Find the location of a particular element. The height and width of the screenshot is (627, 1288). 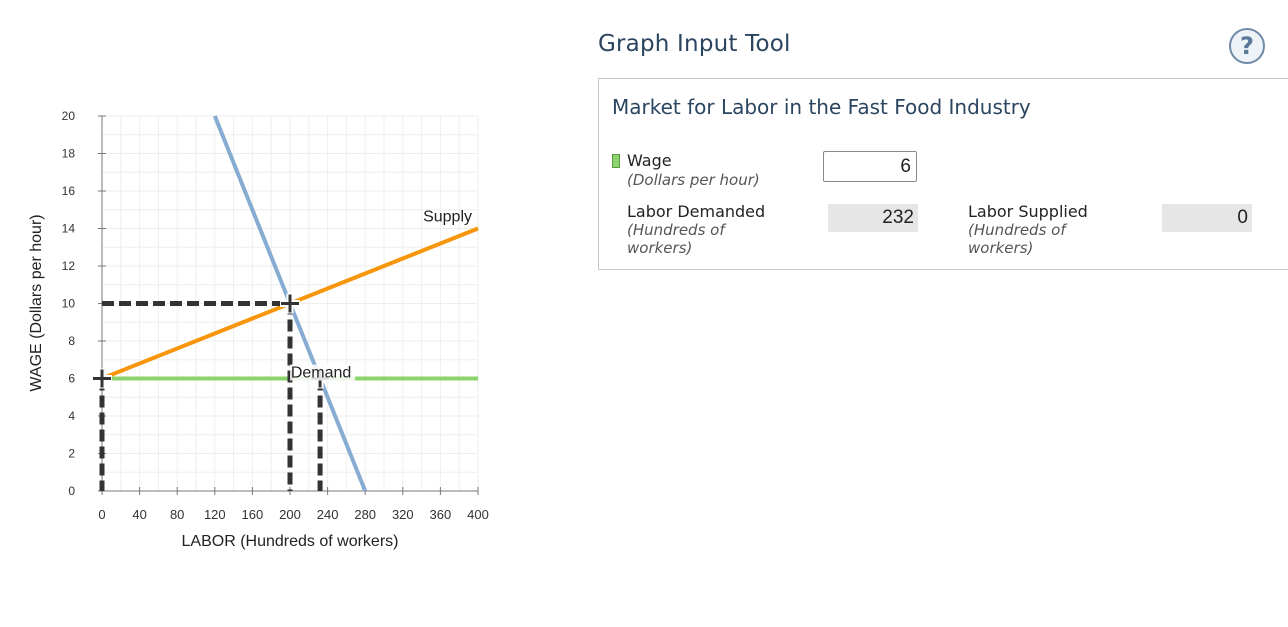

x-tick-label: 80 is located at coordinates (177, 514).